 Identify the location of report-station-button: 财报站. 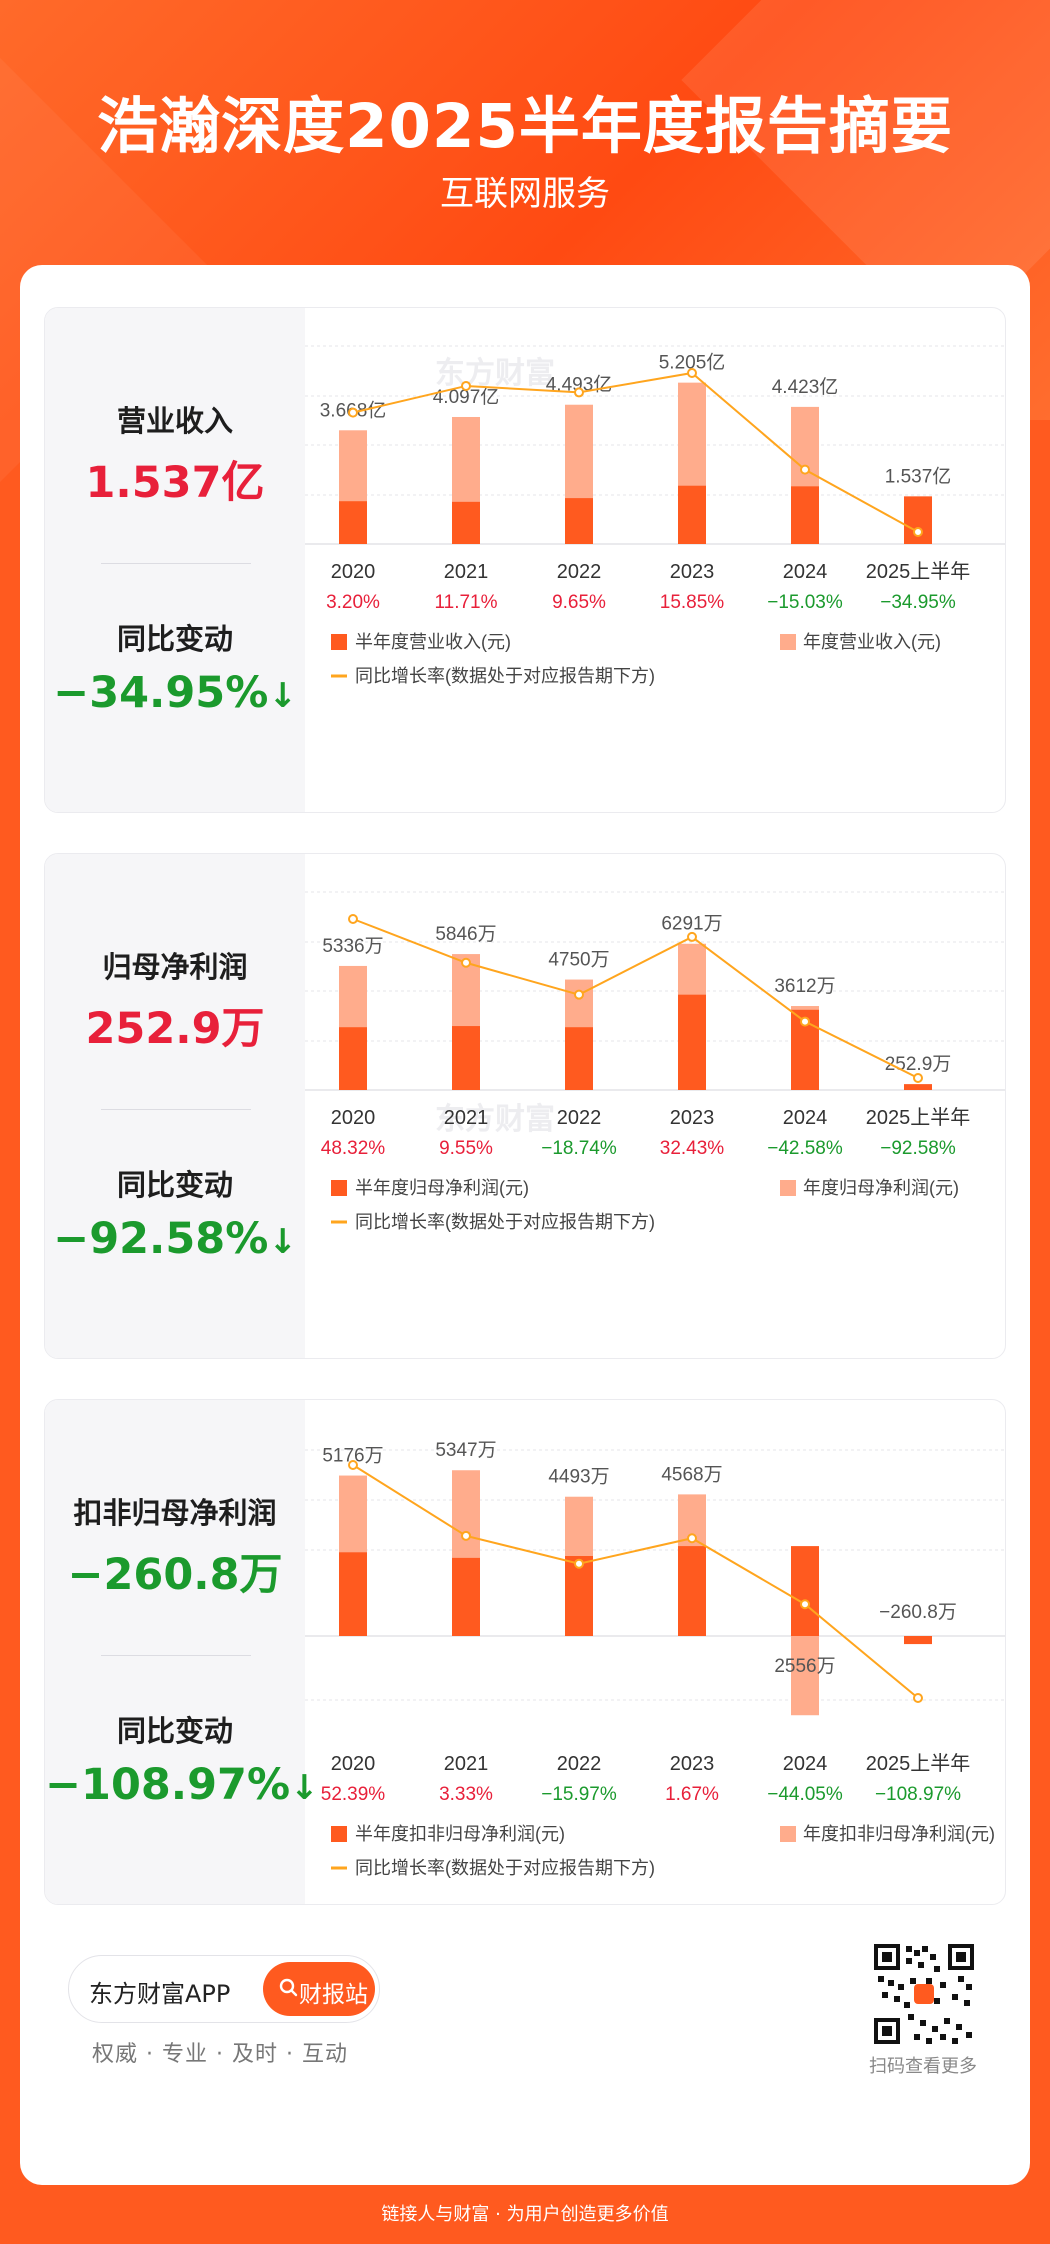
(319, 1989).